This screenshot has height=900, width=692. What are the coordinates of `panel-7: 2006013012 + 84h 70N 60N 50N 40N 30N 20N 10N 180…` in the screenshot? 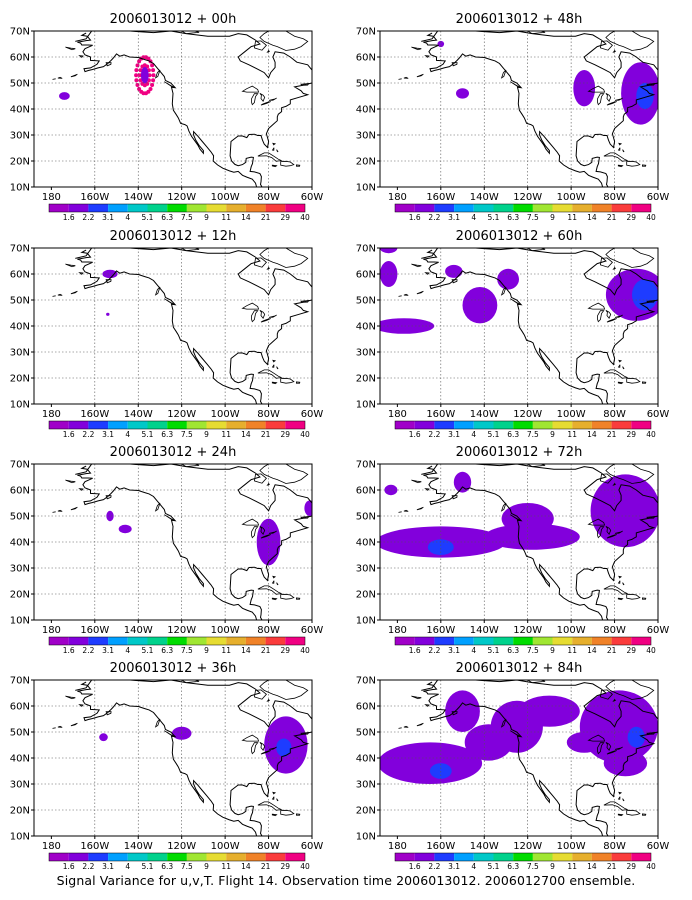 It's located at (513, 766).